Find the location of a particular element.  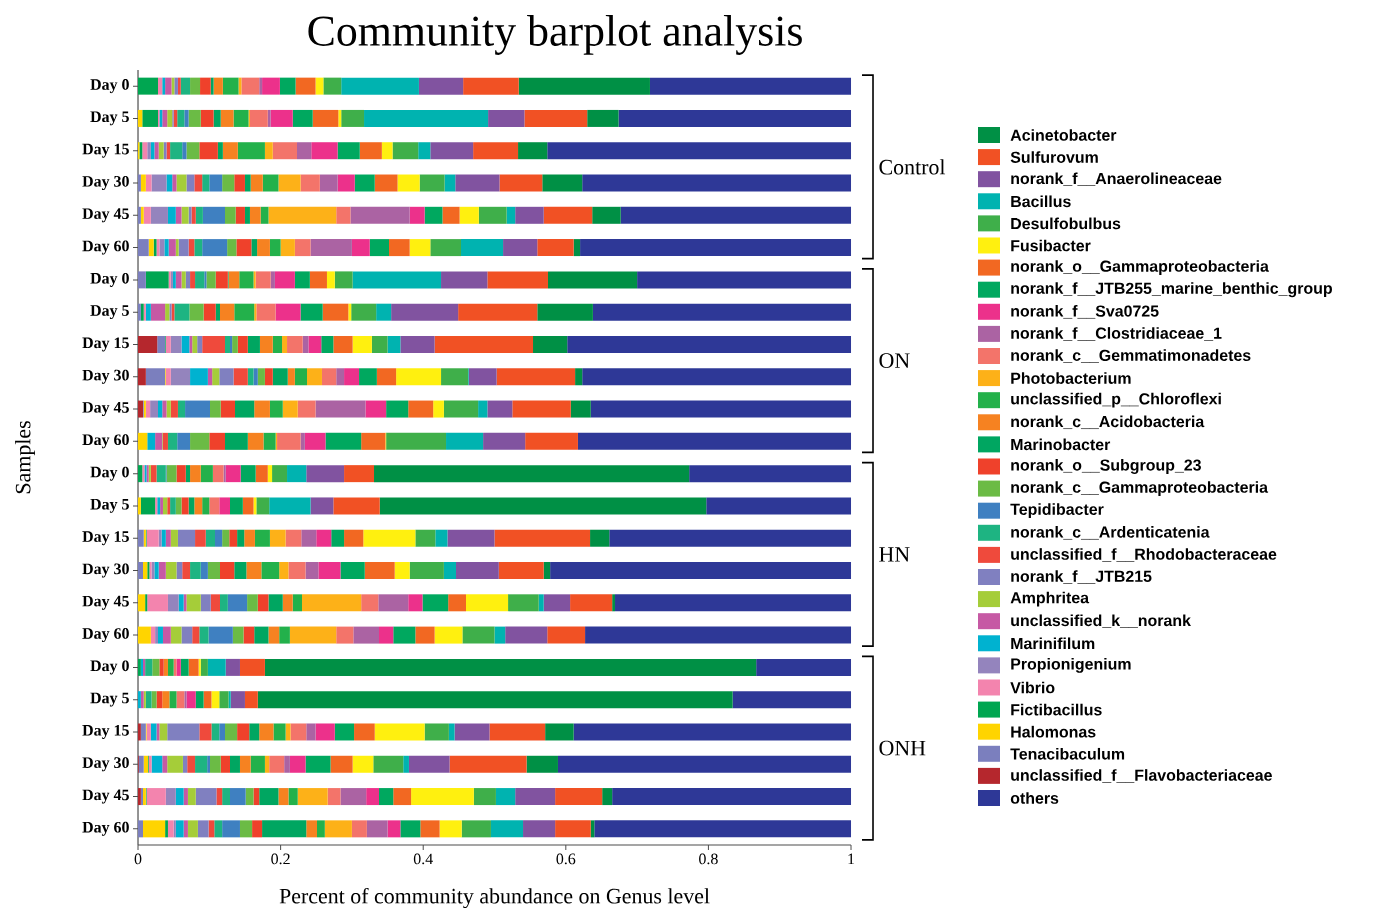

x-tick-label: 0.4 is located at coordinates (423, 859).